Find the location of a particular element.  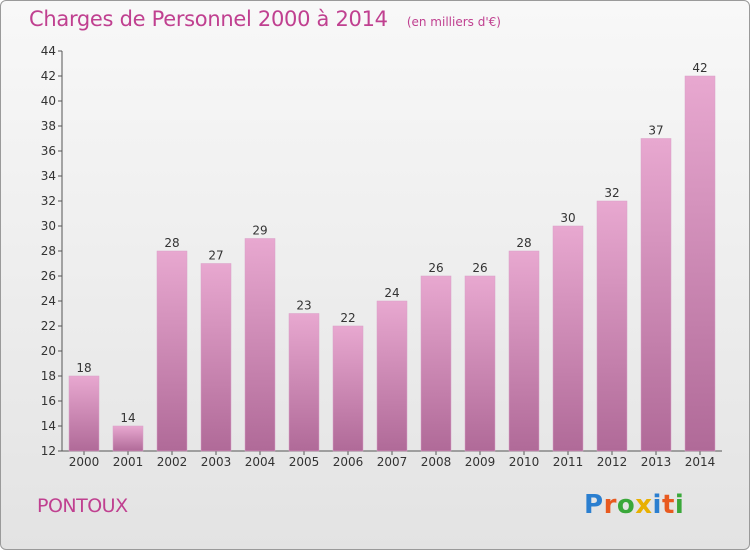

bar-2008 is located at coordinates (436, 363).